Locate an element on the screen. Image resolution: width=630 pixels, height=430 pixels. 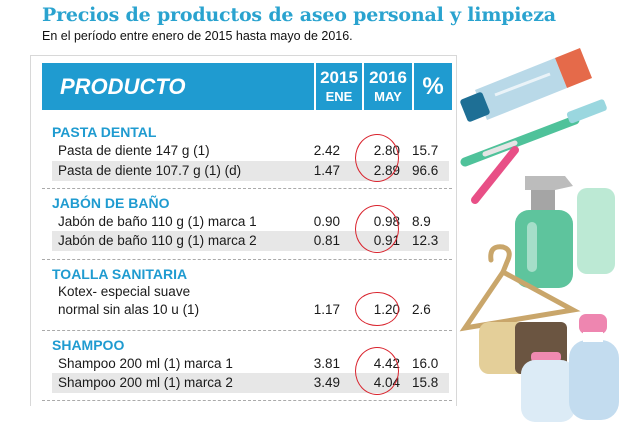
cell-may-2016: 0.91 is located at coordinates (386, 240).